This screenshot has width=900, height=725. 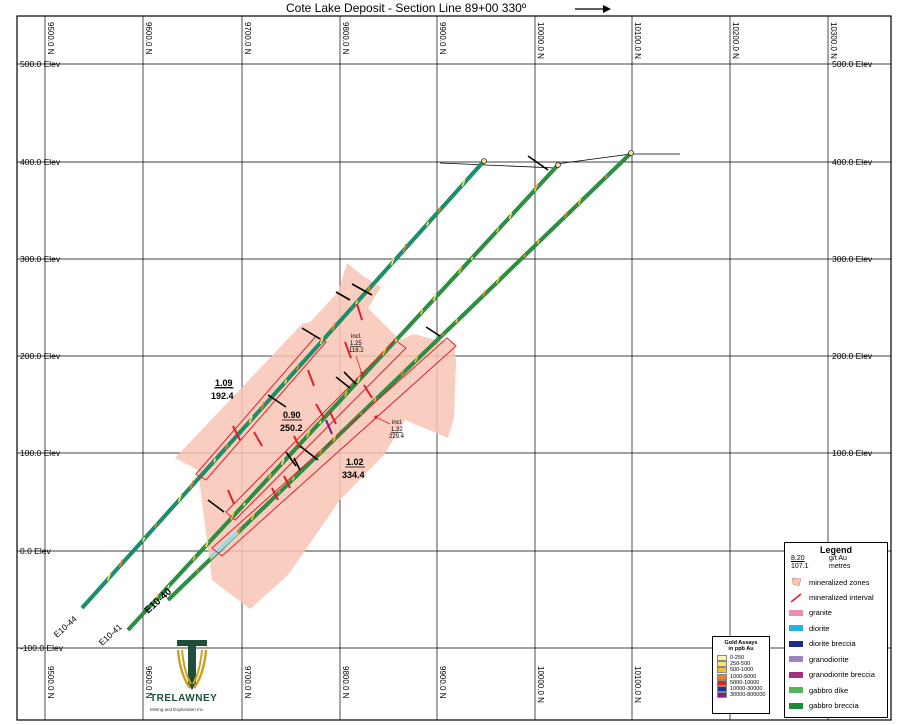 I want to click on legend-title: Legend, so click(x=835, y=550).